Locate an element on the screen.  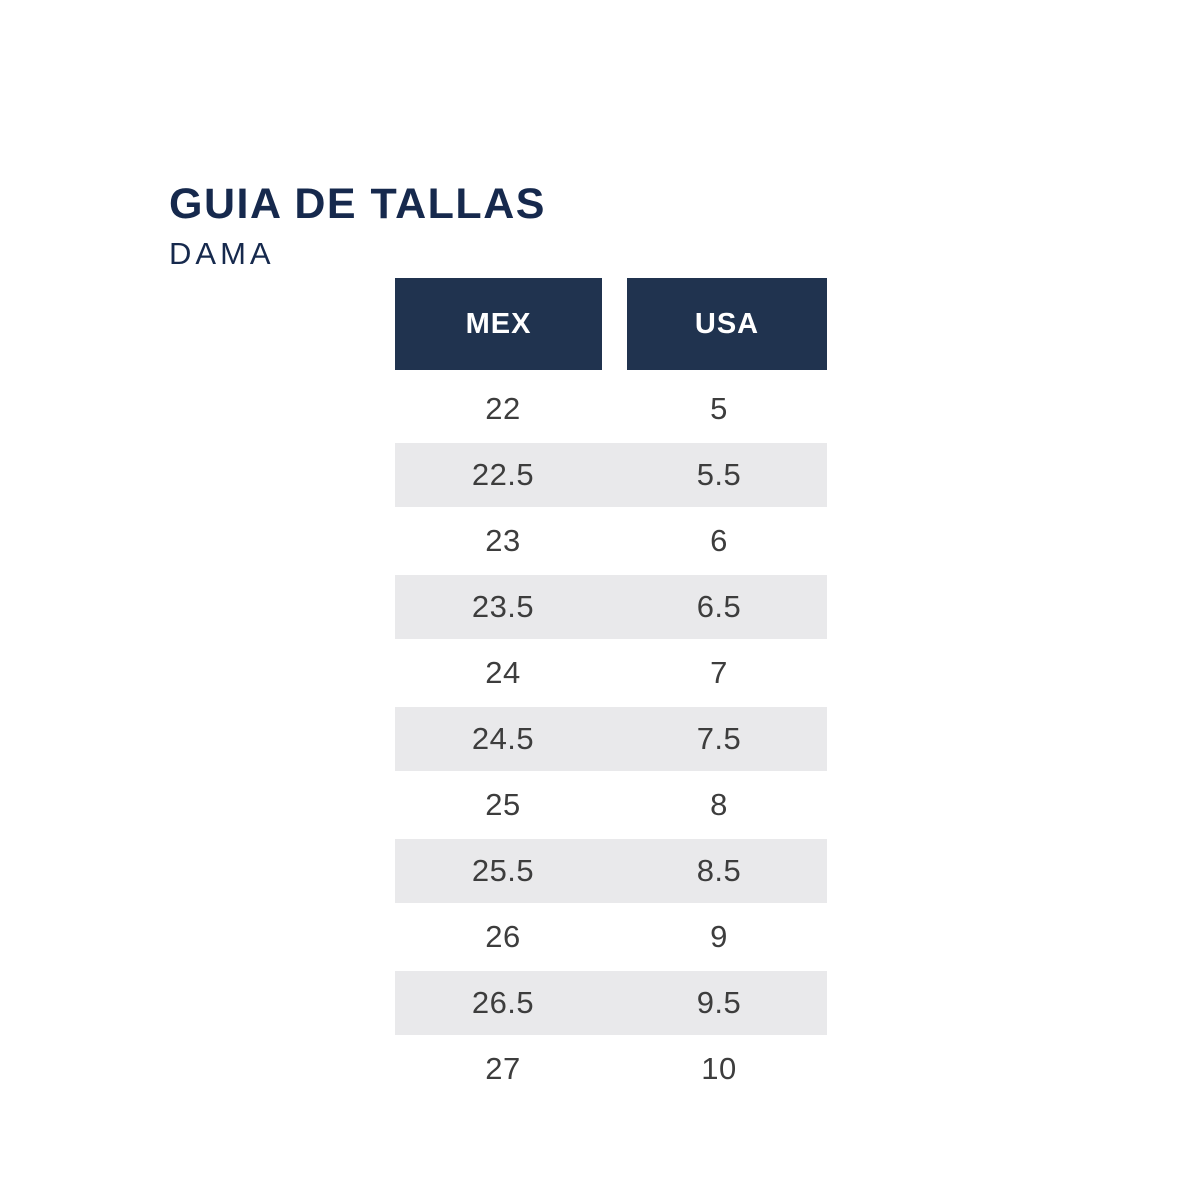
table-row: 27 10 is located at coordinates (611, 1069).